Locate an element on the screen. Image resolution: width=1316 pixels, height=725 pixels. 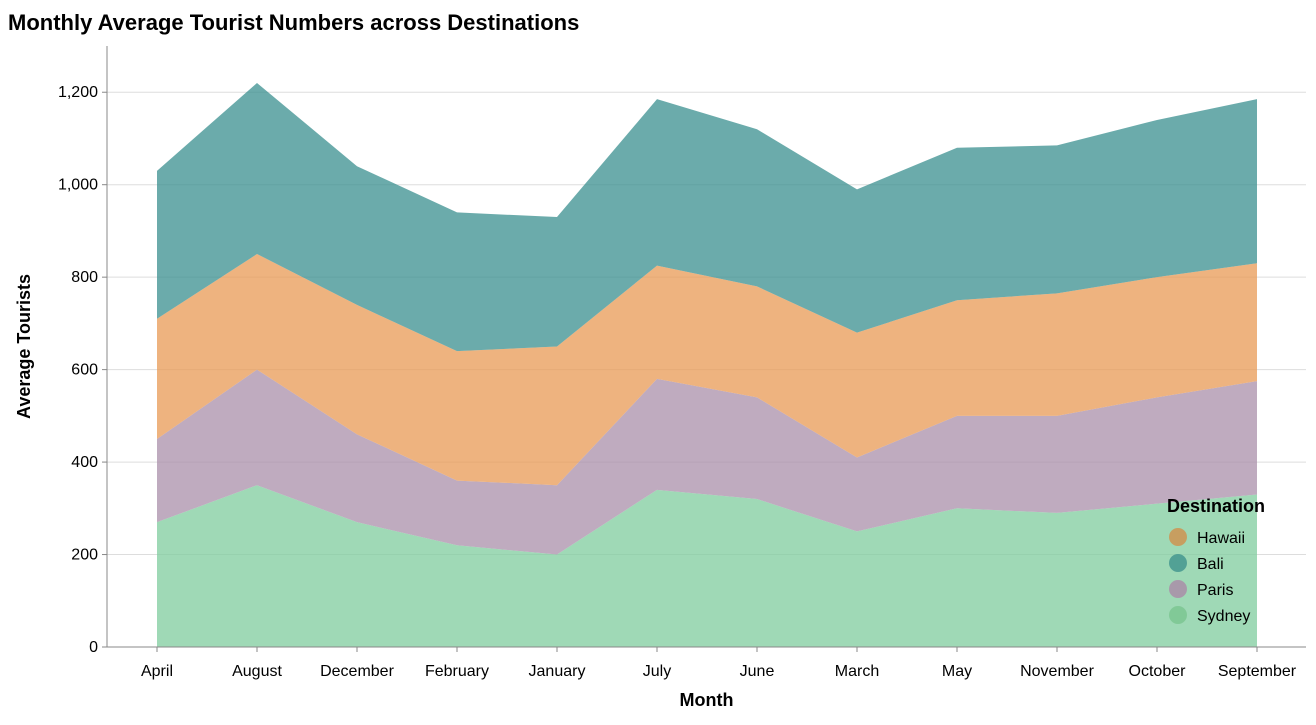
y-tick-label: 0 is located at coordinates (93, 647).